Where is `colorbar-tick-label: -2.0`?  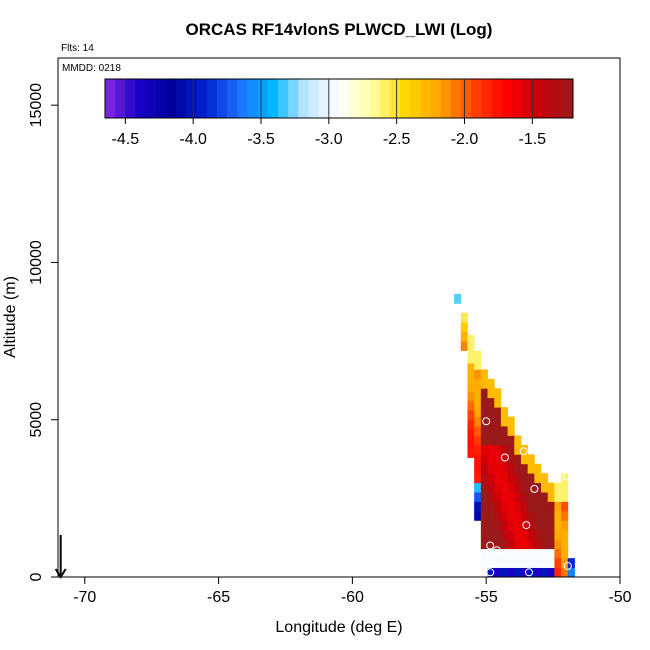
colorbar-tick-label: -2.0 is located at coordinates (465, 139).